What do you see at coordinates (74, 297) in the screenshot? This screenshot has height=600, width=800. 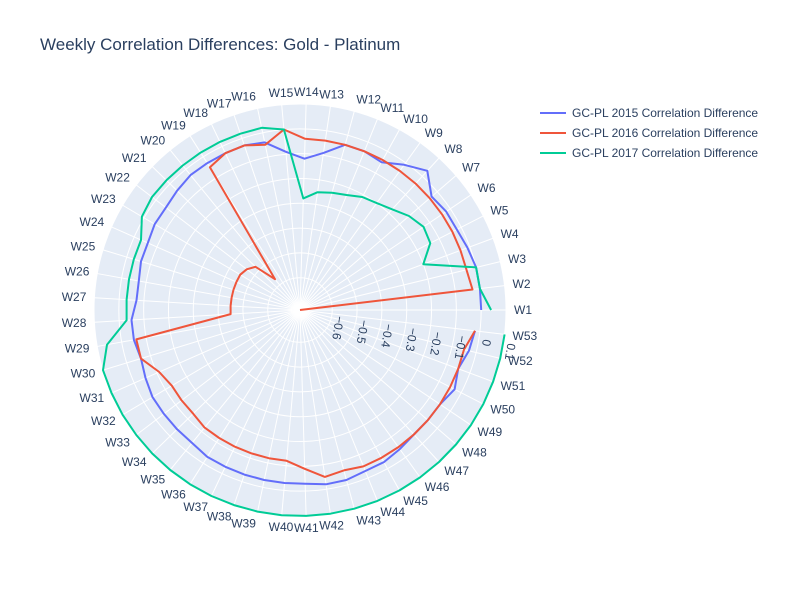 I see `angular-tick-label: W27` at bounding box center [74, 297].